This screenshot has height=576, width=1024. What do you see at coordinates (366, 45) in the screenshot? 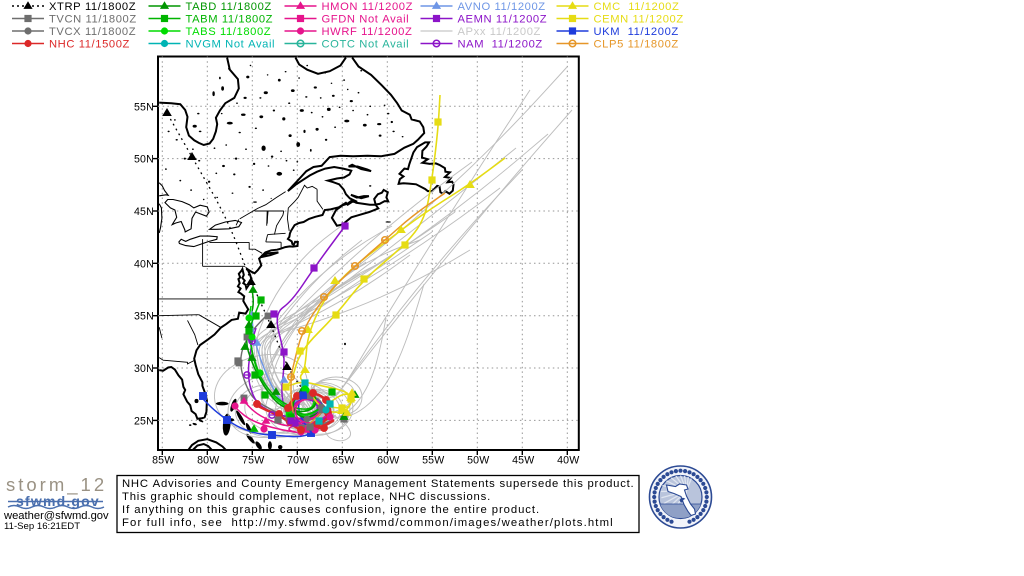
I see `svg-text: COTC Not Avail` at bounding box center [366, 45].